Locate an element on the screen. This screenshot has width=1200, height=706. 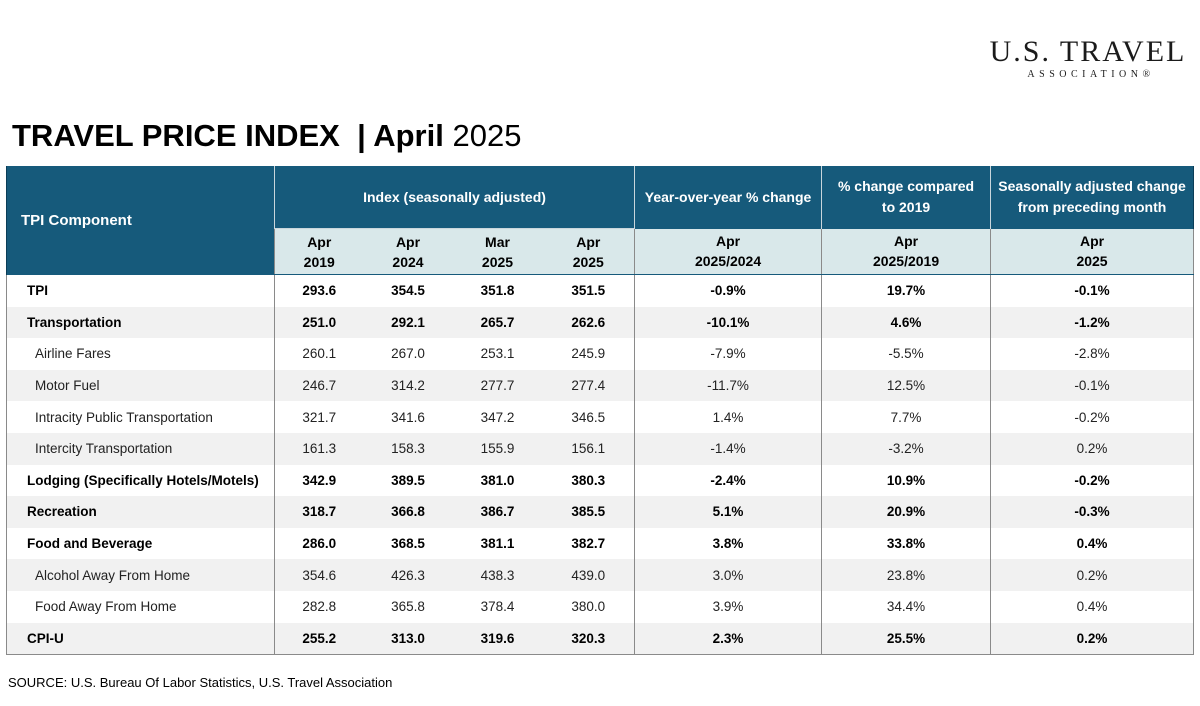
subheader-apr-2019: Apr 2019 is located at coordinates (319, 251).